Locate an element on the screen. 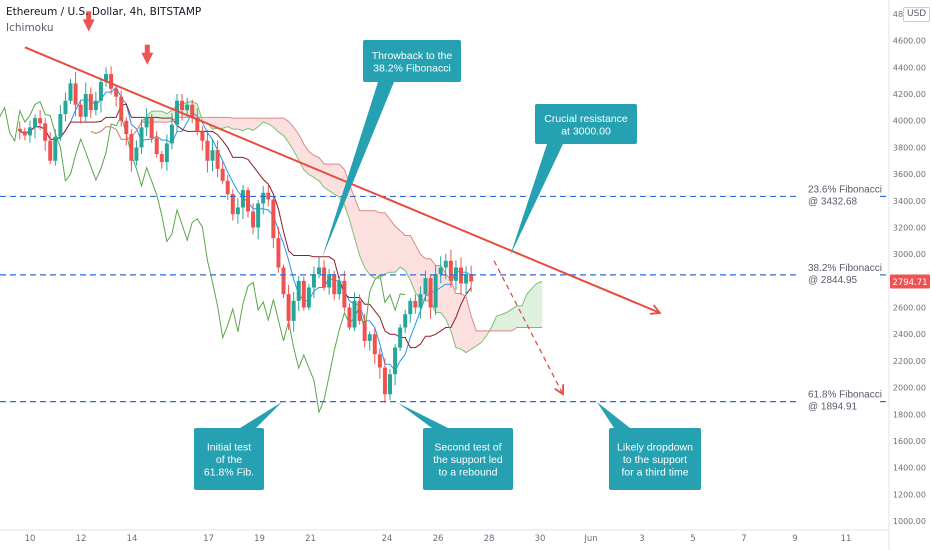 This screenshot has width=932, height=550. y-tick-label: 1000.00 is located at coordinates (909, 521).